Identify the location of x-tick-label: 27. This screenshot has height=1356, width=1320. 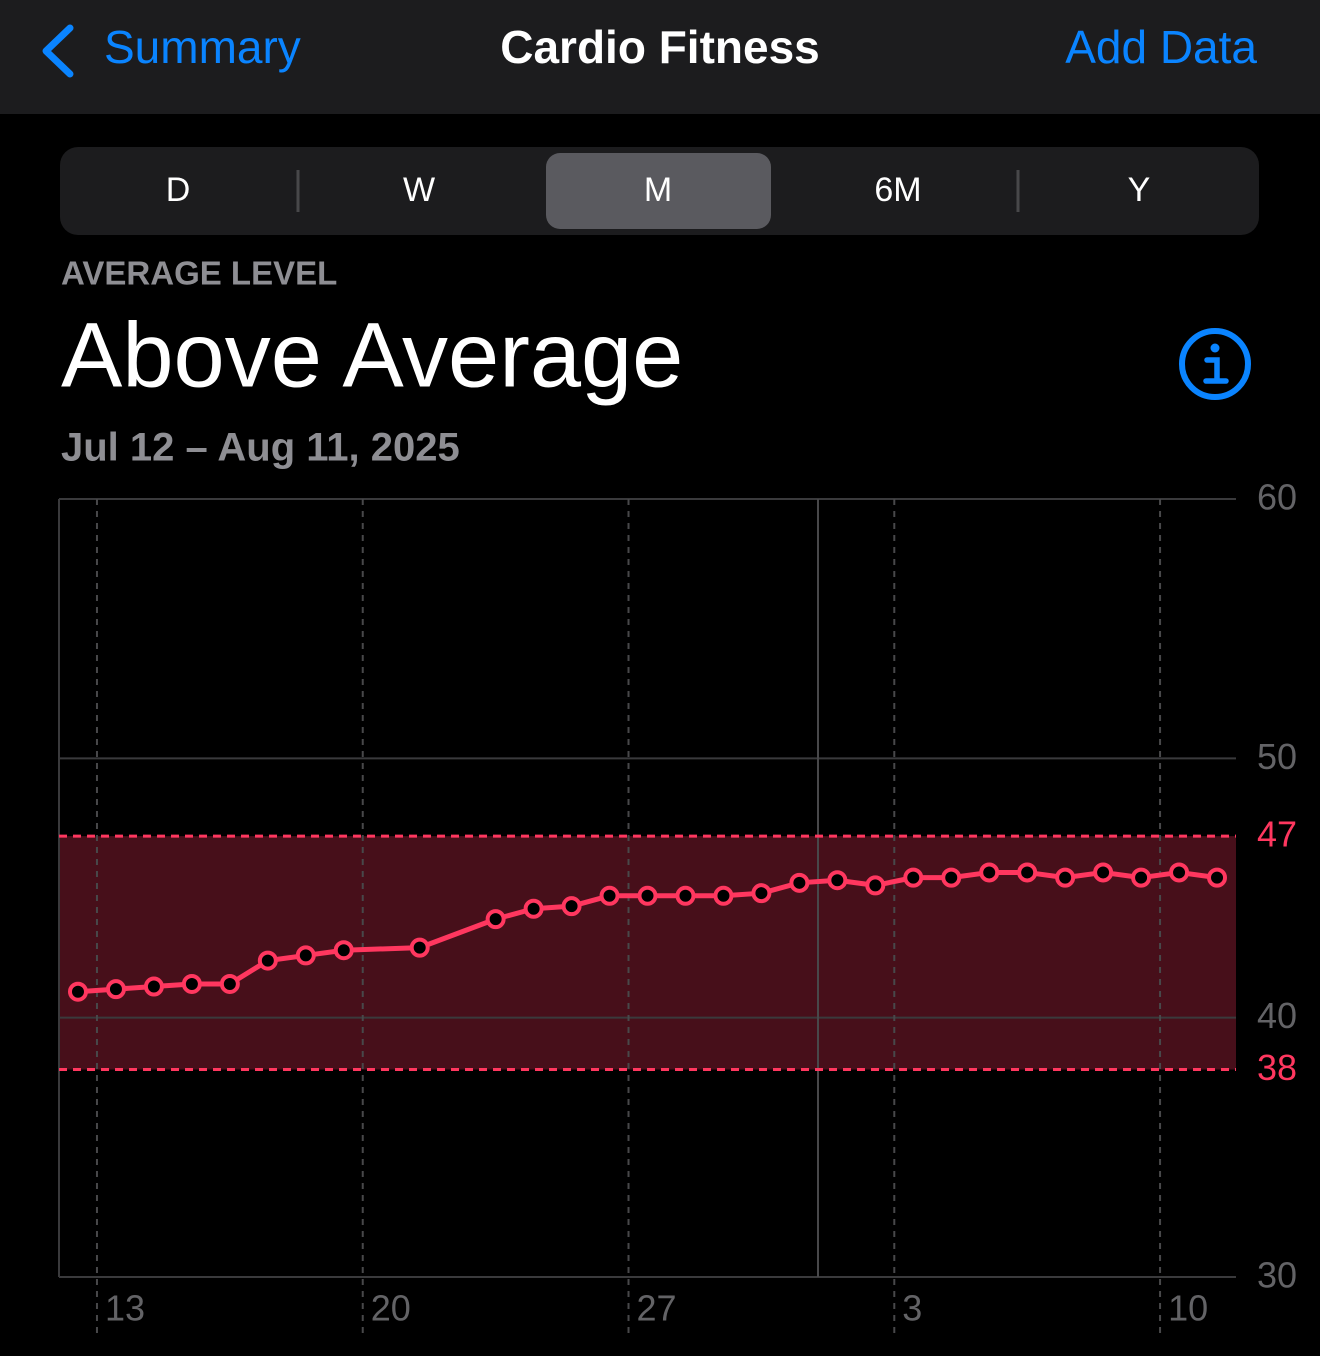
(657, 1308).